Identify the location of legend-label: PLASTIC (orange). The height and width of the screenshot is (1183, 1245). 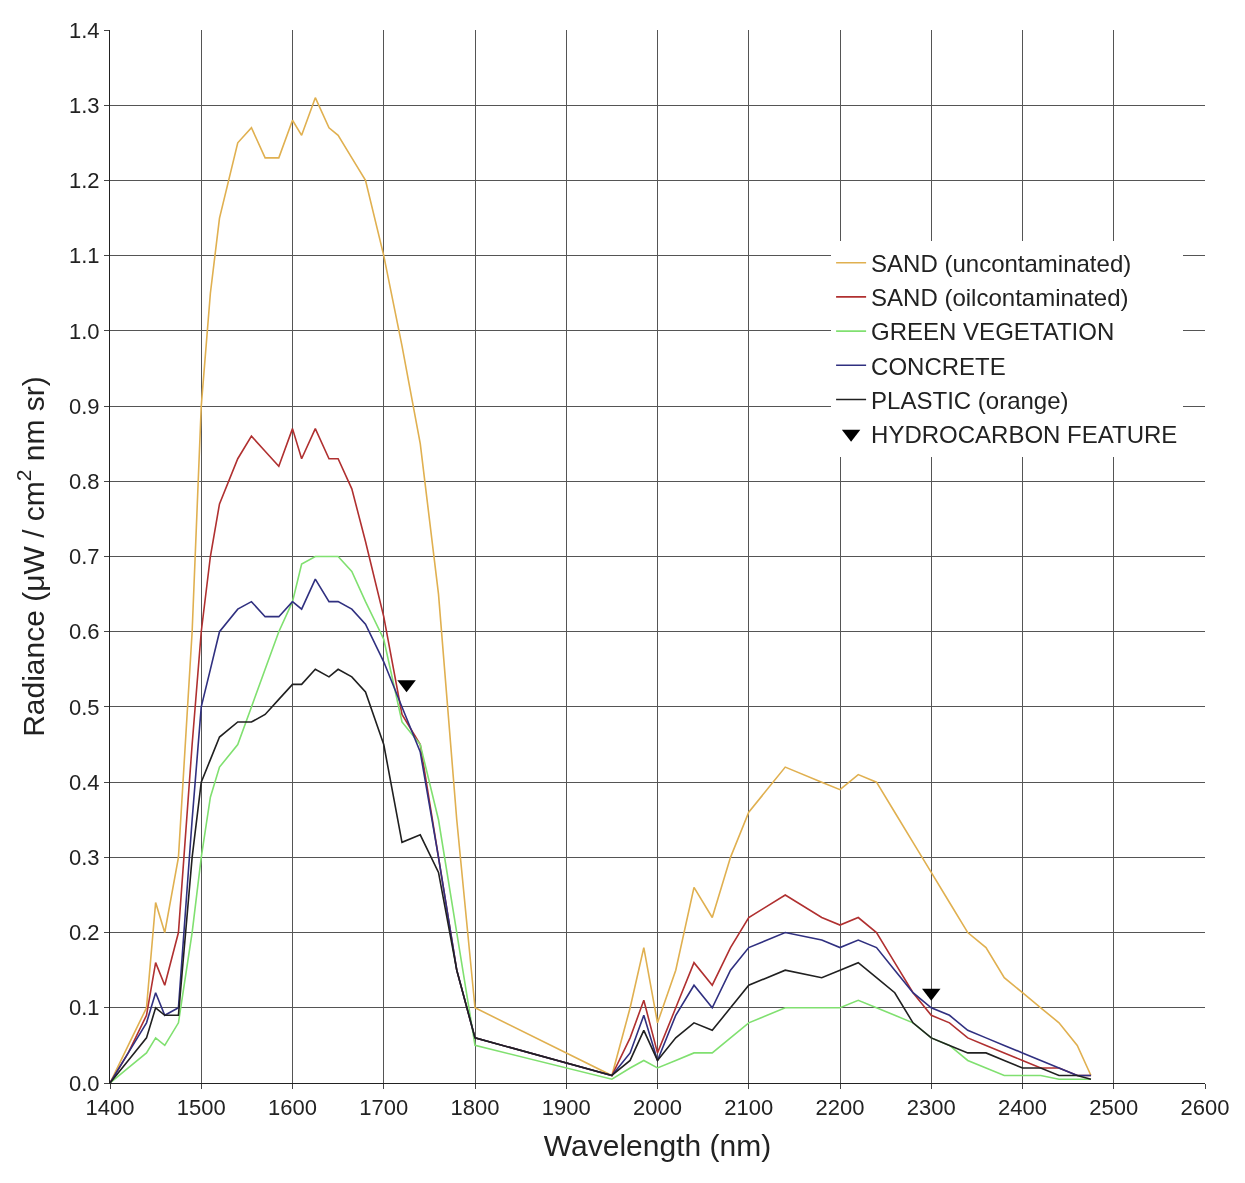
(970, 400).